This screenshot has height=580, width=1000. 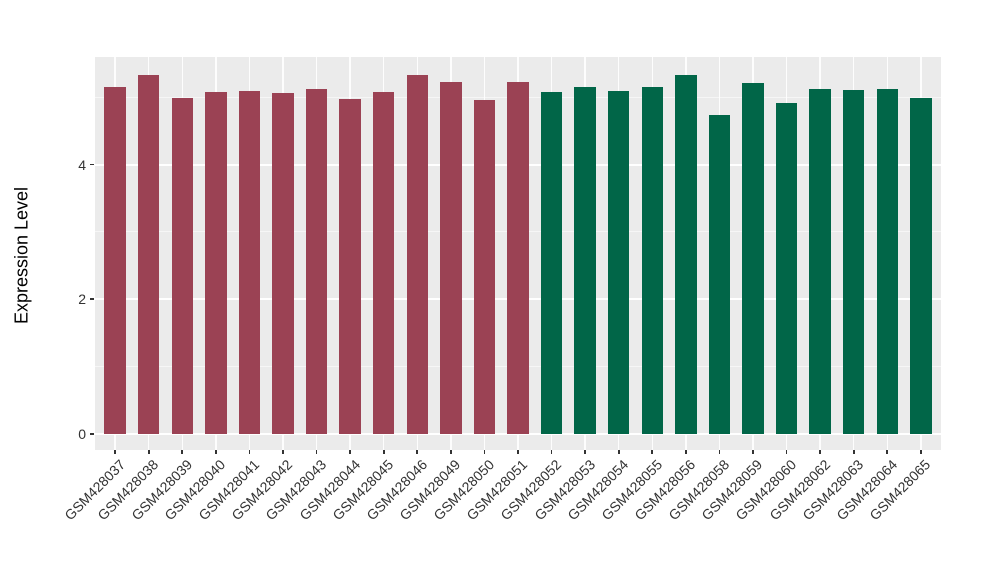 What do you see at coordinates (283, 263) in the screenshot?
I see `bar-GSM428042` at bounding box center [283, 263].